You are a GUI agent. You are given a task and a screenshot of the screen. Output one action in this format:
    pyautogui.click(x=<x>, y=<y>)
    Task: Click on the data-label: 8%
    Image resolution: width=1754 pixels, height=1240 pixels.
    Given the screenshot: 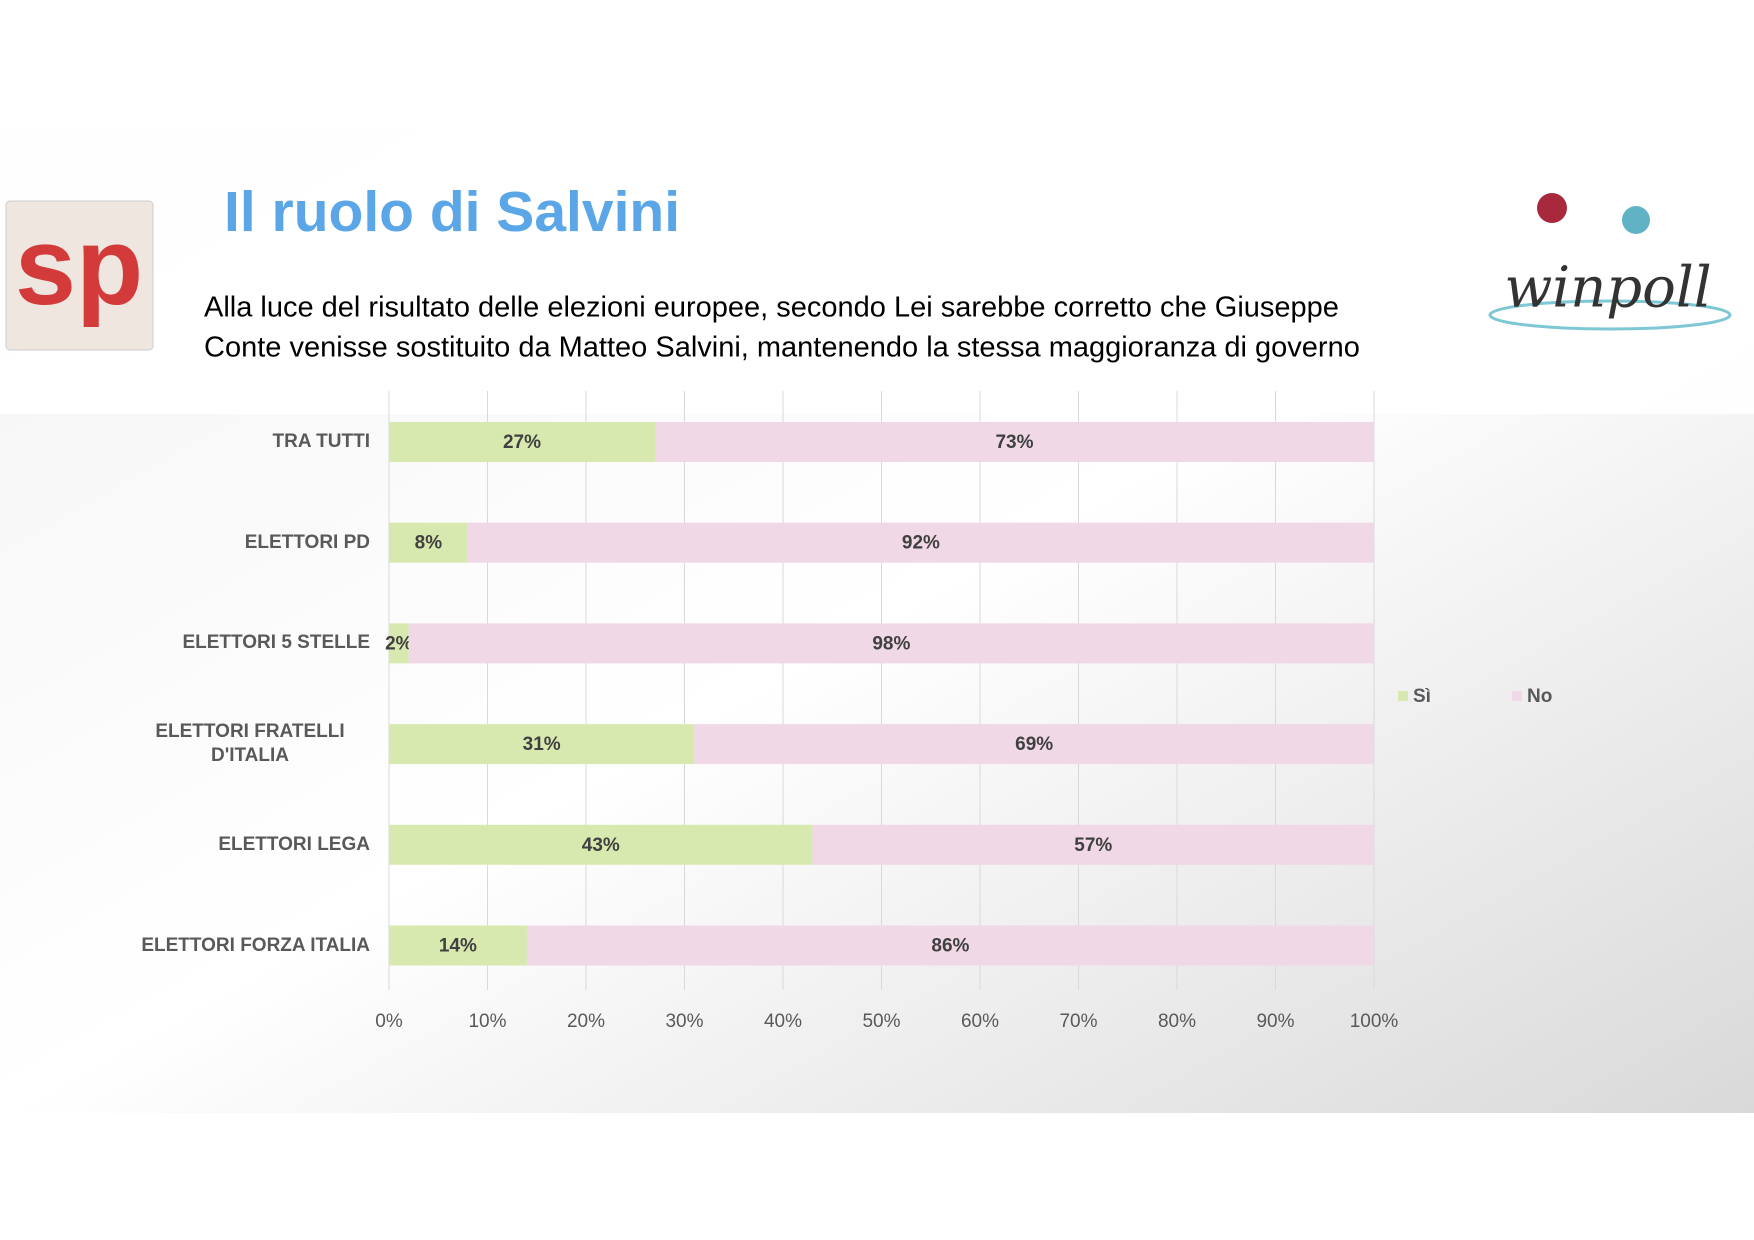 What is the action you would take?
    pyautogui.click(x=429, y=543)
    